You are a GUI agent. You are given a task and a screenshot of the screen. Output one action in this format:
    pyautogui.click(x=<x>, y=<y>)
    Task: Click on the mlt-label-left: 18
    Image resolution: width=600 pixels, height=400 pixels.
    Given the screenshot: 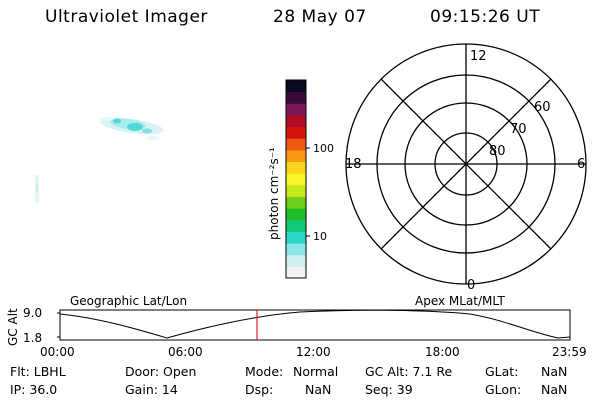 What is the action you would take?
    pyautogui.click(x=353, y=164)
    